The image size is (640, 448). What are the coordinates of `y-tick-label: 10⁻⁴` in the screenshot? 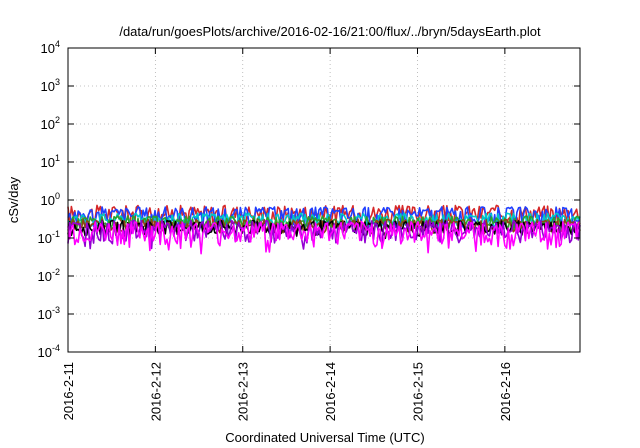 It's located at (49, 351).